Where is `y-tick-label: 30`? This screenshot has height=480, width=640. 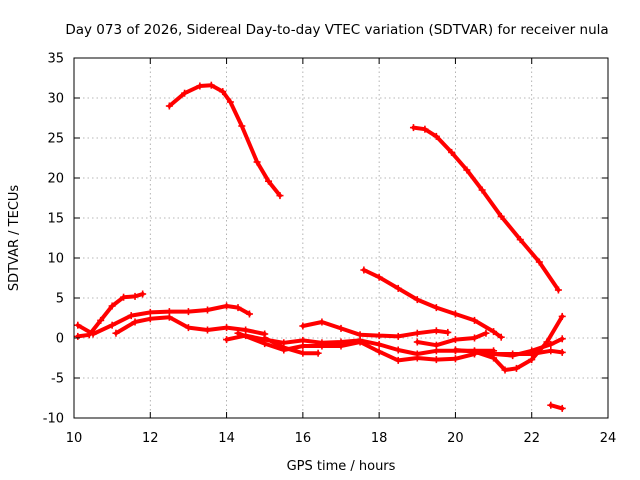 y-tick-label: 30 is located at coordinates (55, 99).